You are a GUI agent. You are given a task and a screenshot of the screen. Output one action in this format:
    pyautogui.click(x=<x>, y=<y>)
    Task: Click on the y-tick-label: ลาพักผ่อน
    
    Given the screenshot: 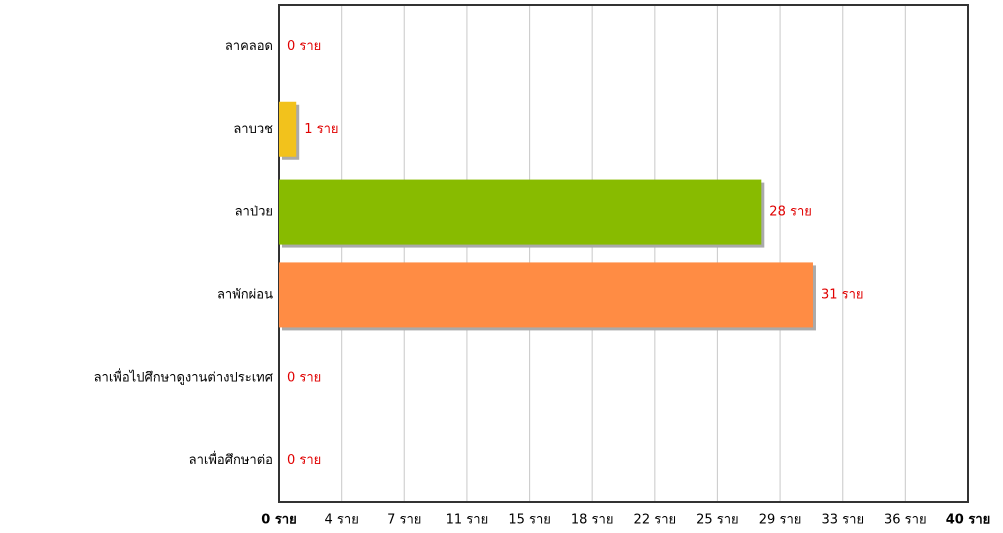 What is the action you would take?
    pyautogui.click(x=245, y=294)
    